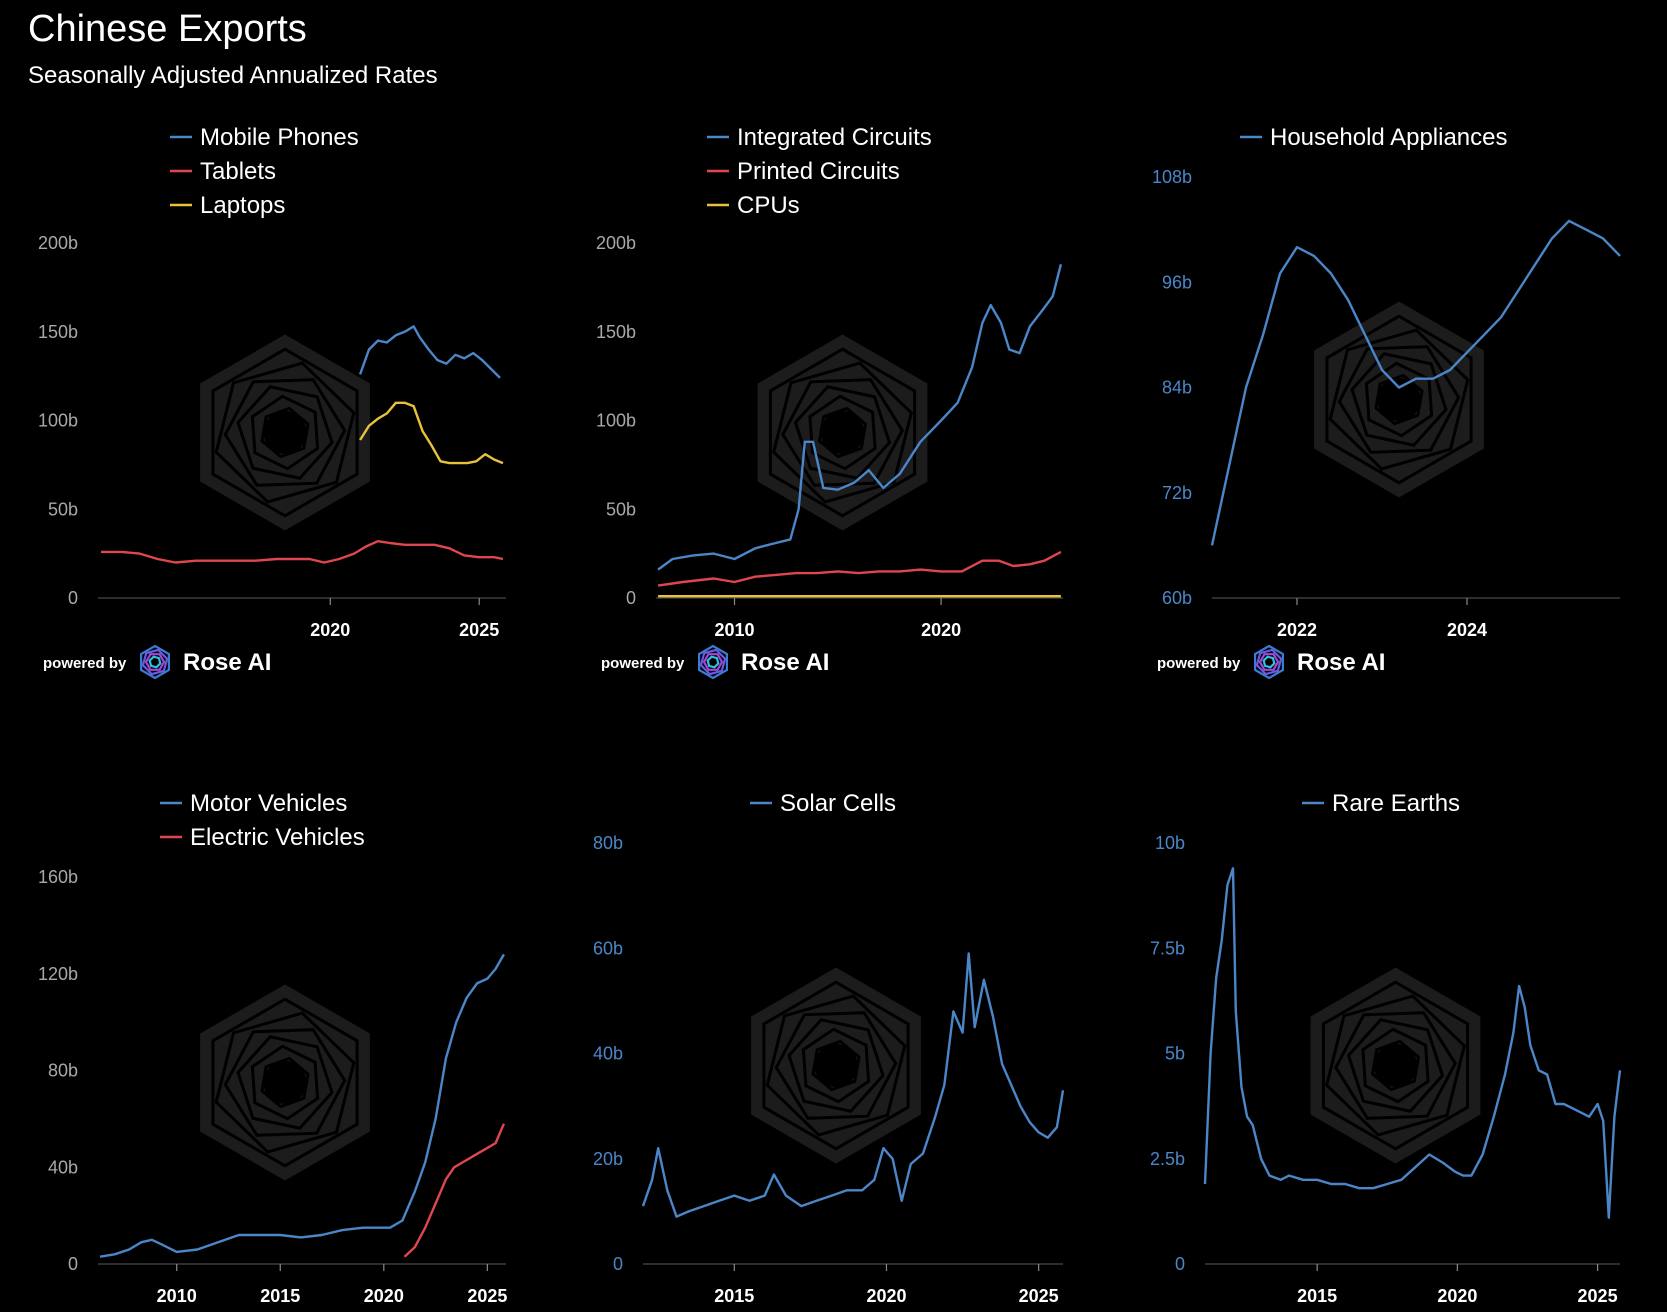 The width and height of the screenshot is (1667, 1312). What do you see at coordinates (1170, 843) in the screenshot?
I see `y-tick-label: 10b` at bounding box center [1170, 843].